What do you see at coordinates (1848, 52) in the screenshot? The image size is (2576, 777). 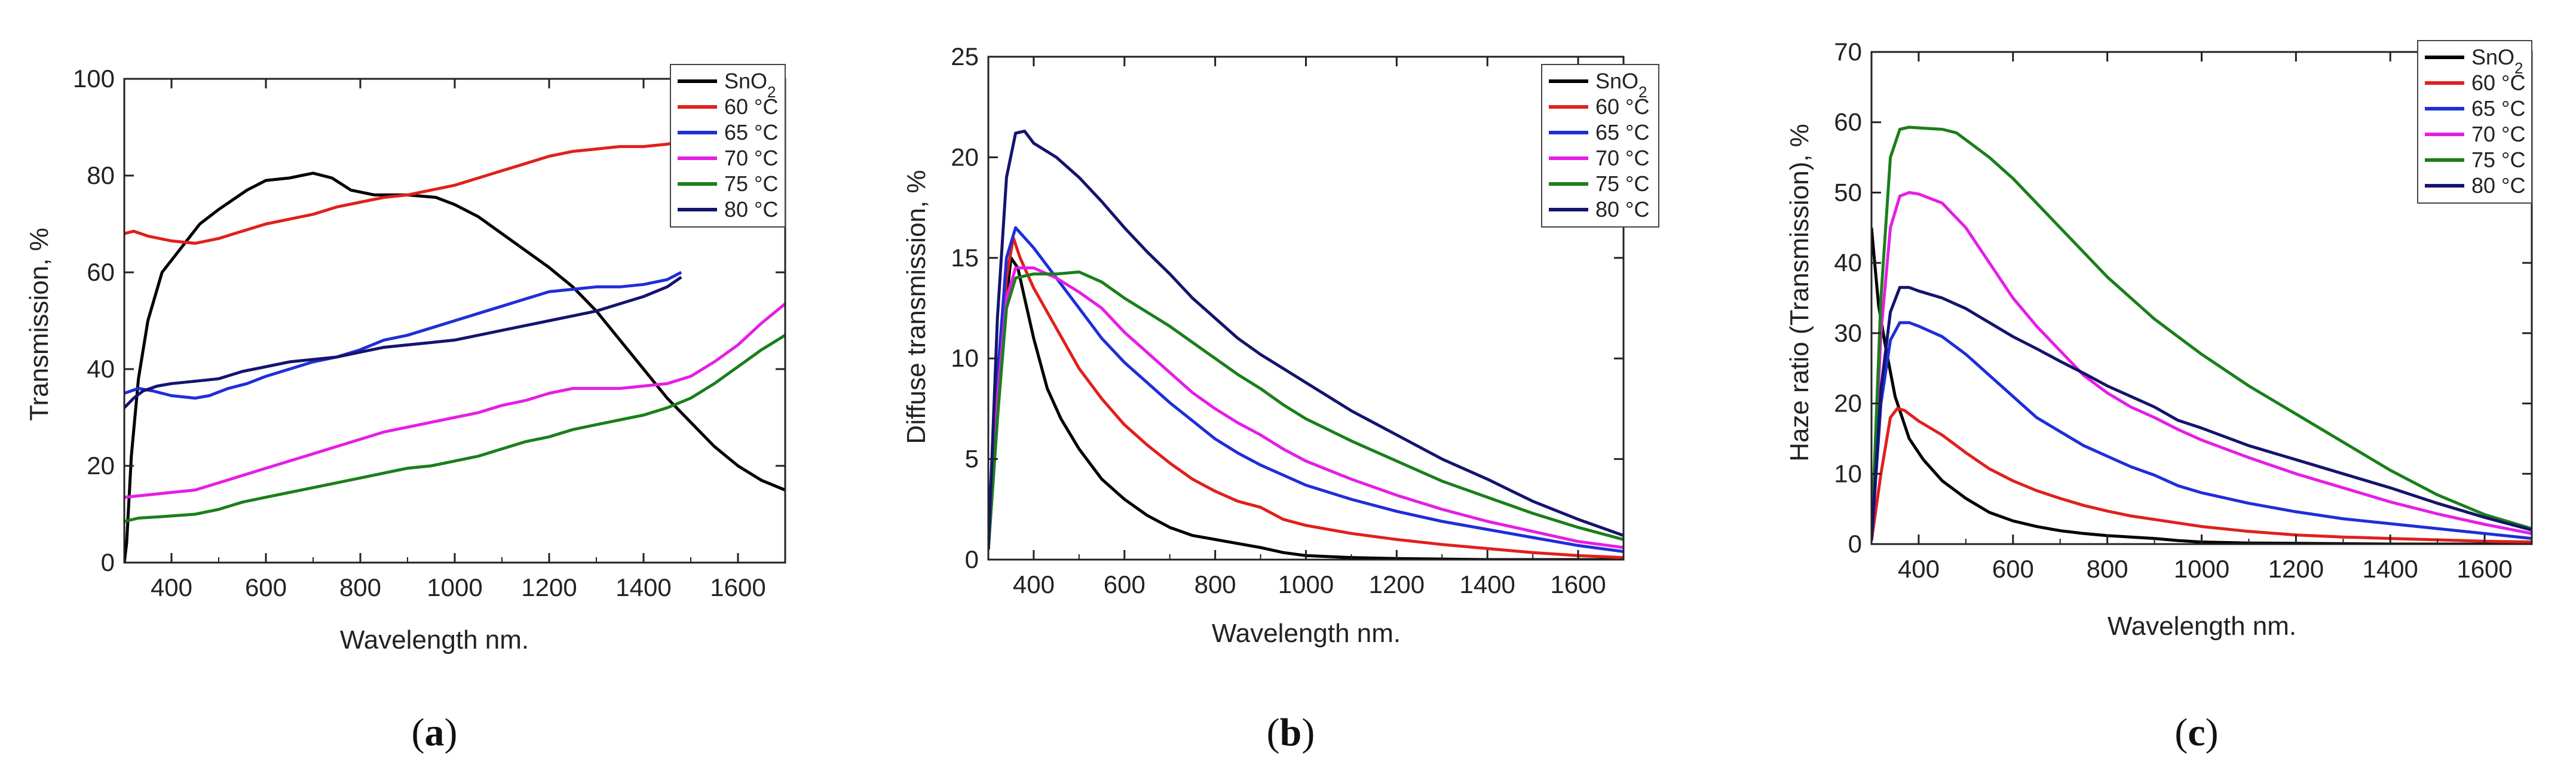 I see `chart-c-ytick-label: 70` at bounding box center [1848, 52].